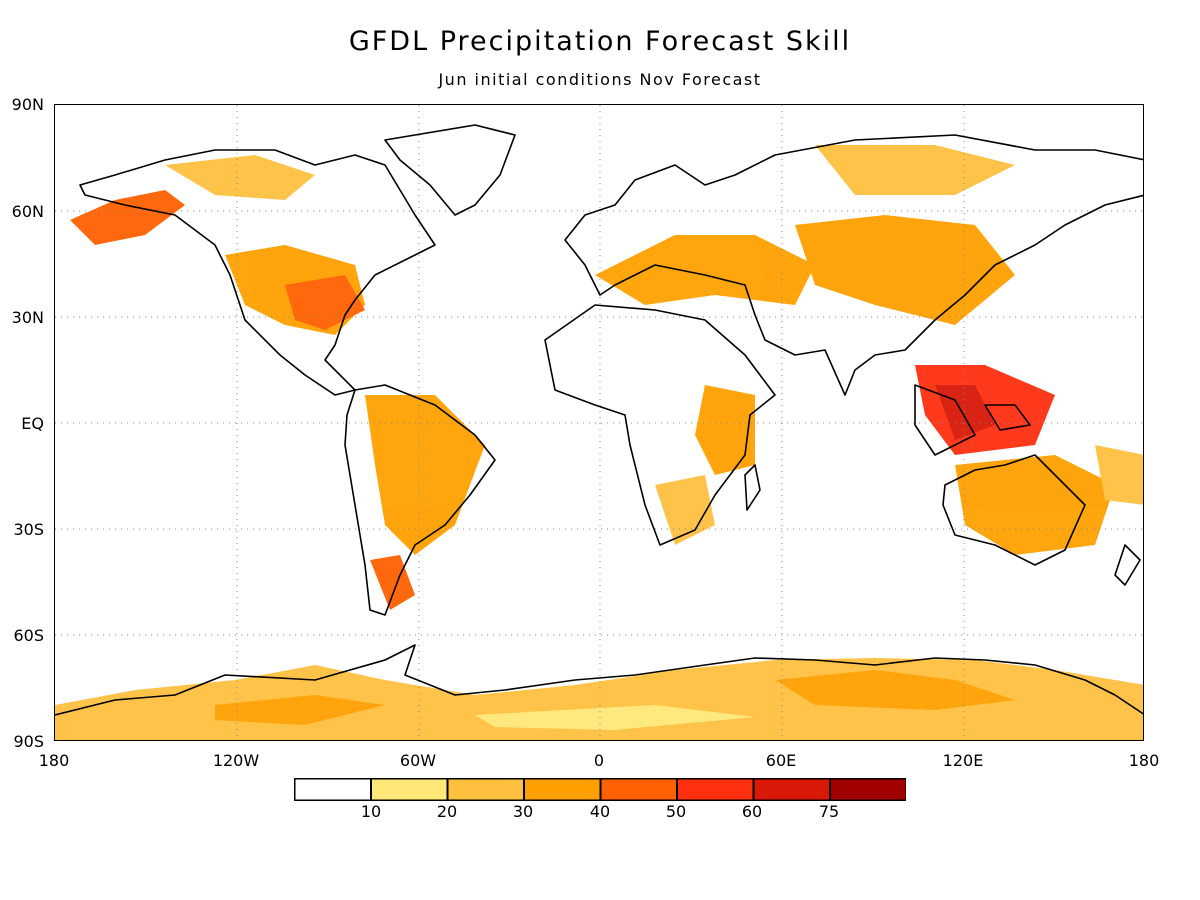 The width and height of the screenshot is (1200, 900). I want to click on coastline-new-zealand, so click(1127, 565).